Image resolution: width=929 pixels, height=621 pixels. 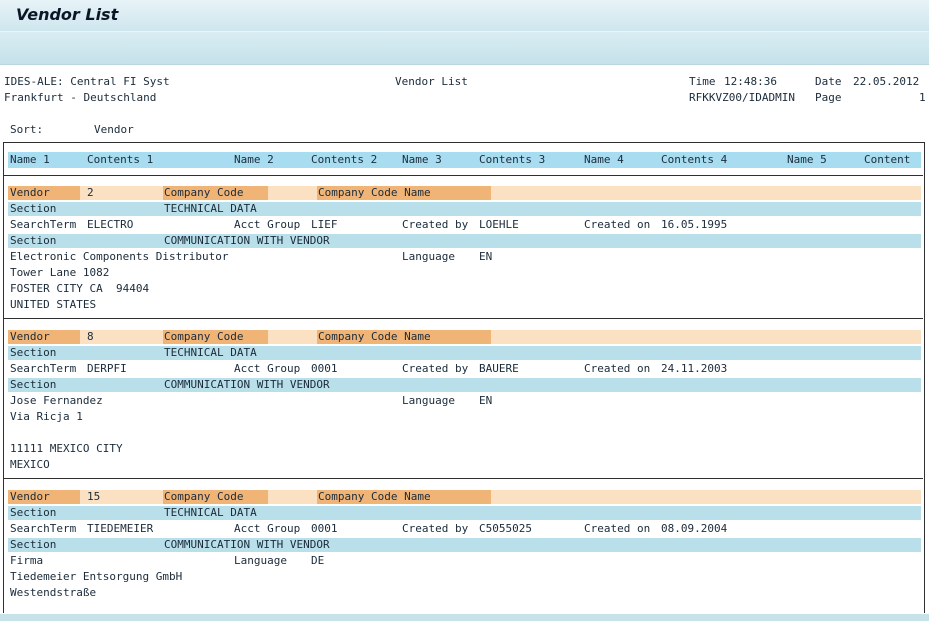 I want to click on created-by-value: BAUERE, so click(x=499, y=368).